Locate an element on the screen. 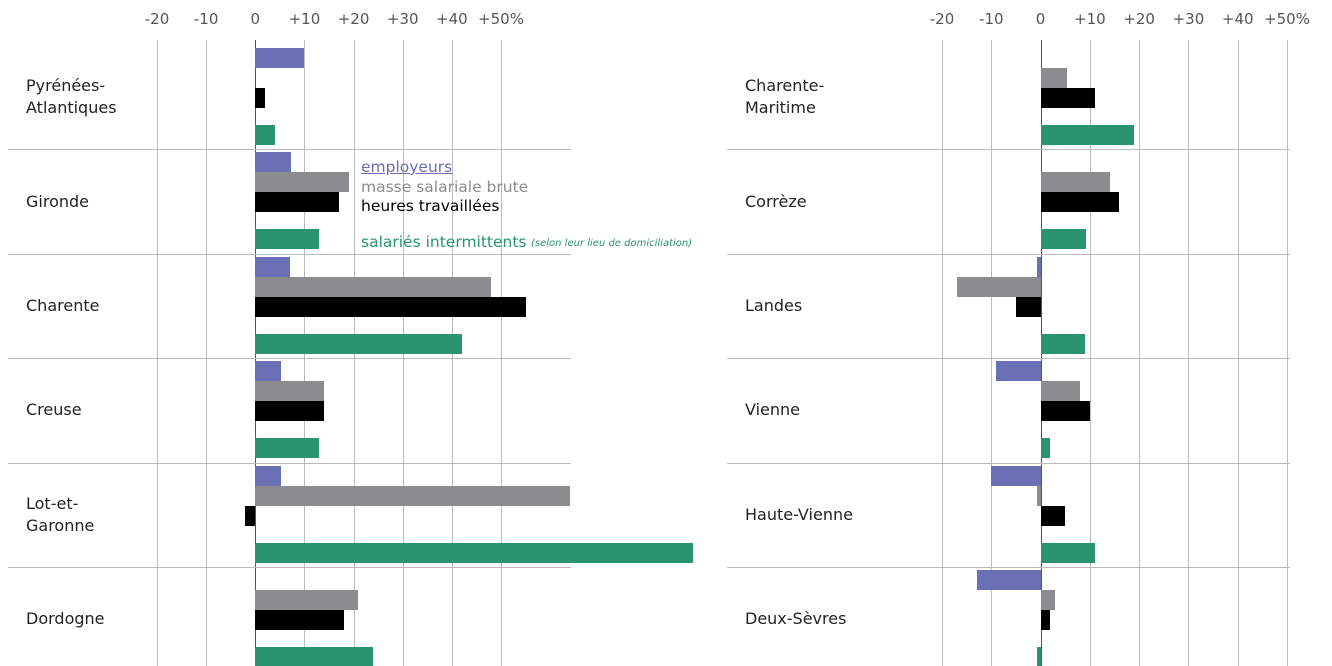  legend-entry: employeurs is located at coordinates (407, 167).